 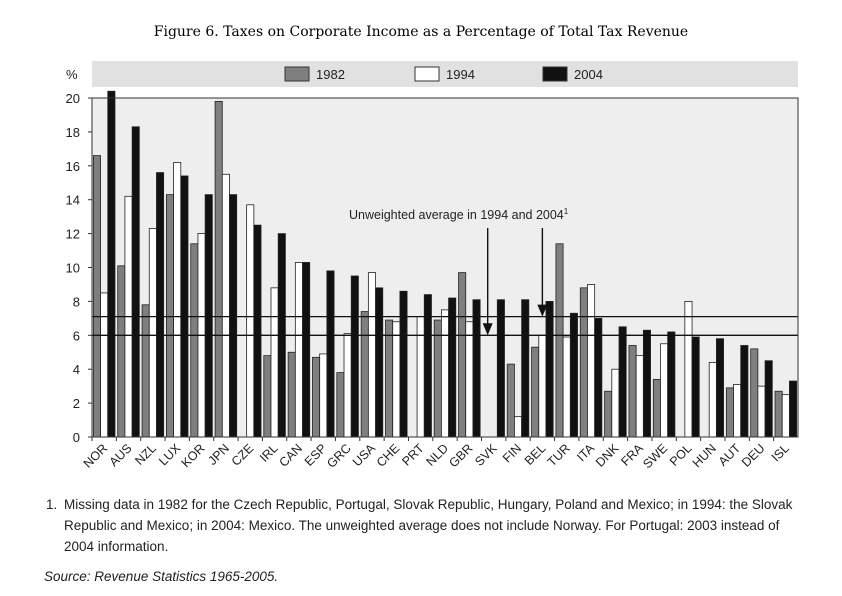 I want to click on x-tick-label-grc: GRC, so click(x=339, y=456).